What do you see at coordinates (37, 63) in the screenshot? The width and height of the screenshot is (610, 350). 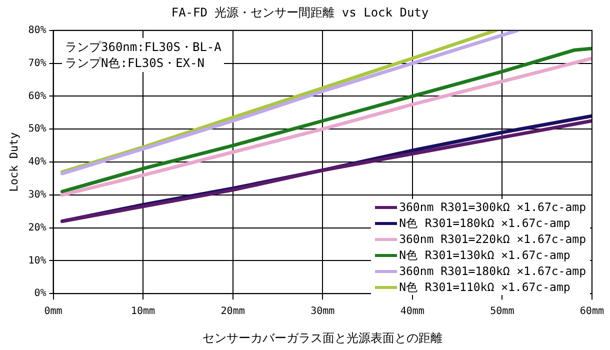 I see `y-tick-label: 70%` at bounding box center [37, 63].